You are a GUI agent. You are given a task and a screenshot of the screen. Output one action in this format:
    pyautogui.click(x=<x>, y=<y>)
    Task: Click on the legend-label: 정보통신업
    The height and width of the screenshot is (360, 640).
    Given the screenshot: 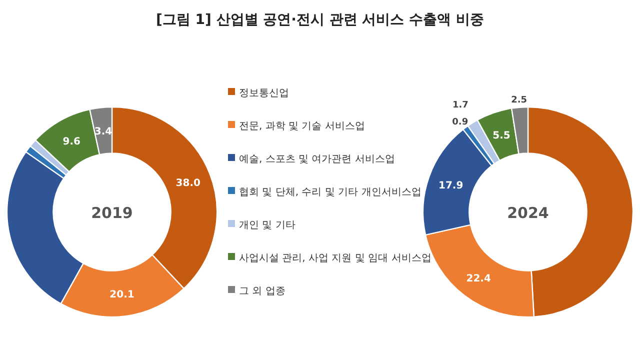 What is the action you would take?
    pyautogui.click(x=264, y=93)
    